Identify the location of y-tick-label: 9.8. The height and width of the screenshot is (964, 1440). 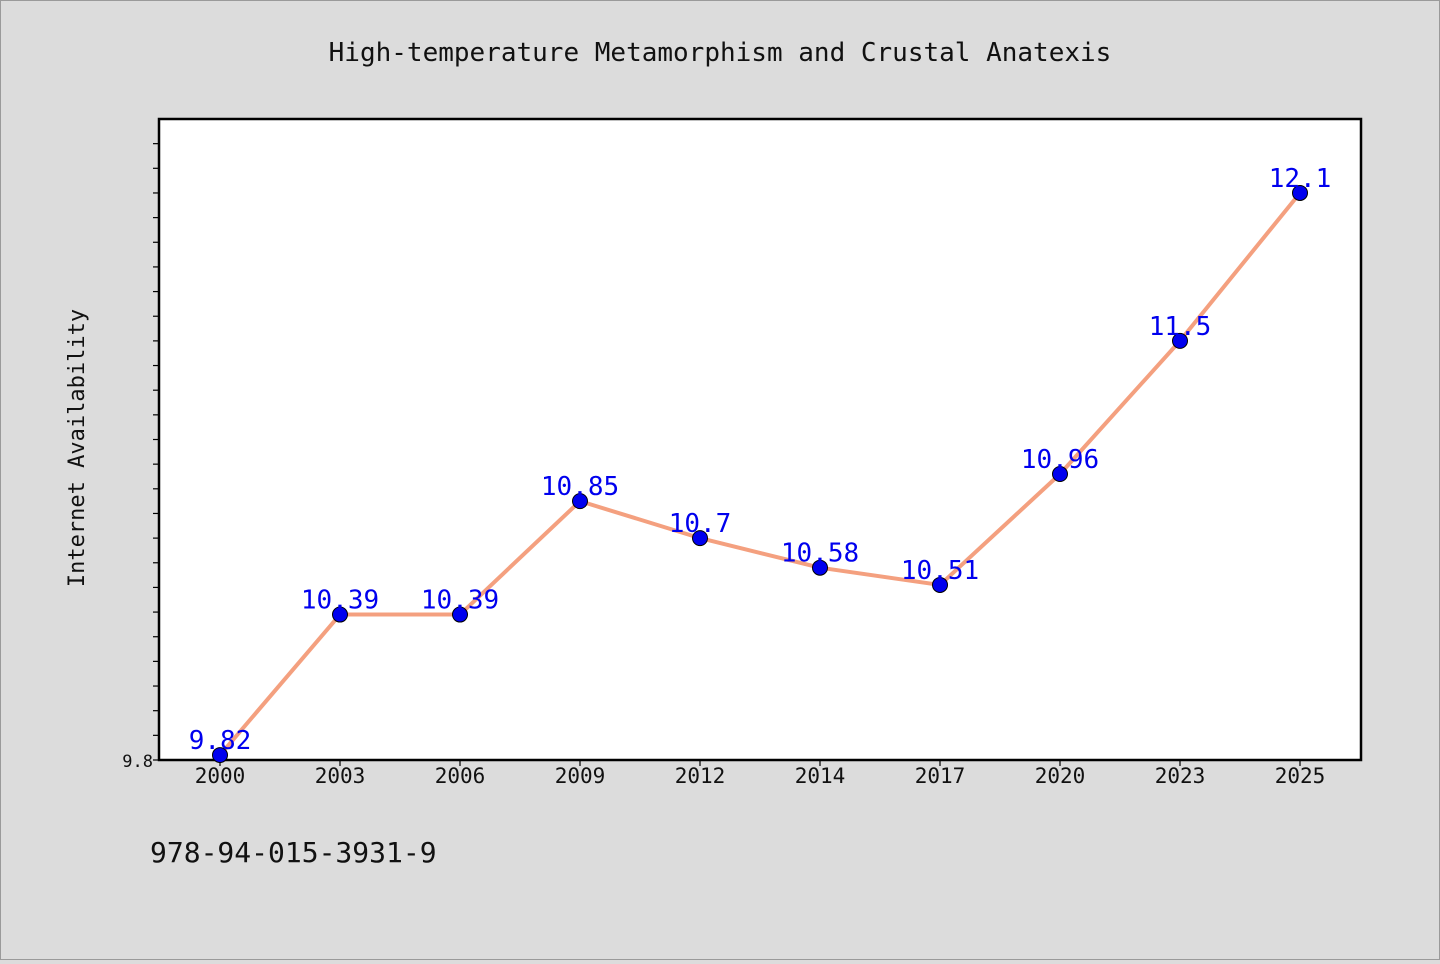
(137, 762).